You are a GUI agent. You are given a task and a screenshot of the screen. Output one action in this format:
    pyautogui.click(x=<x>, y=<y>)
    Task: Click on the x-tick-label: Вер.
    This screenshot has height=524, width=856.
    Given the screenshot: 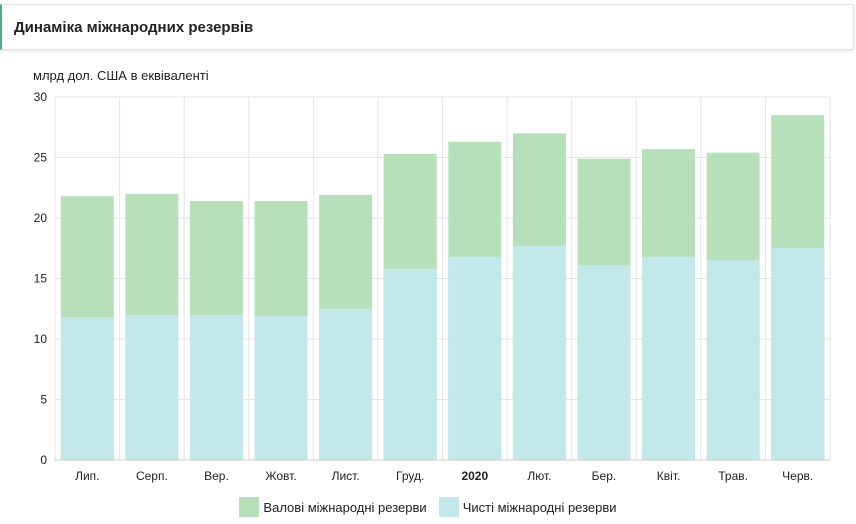 What is the action you would take?
    pyautogui.click(x=216, y=476)
    